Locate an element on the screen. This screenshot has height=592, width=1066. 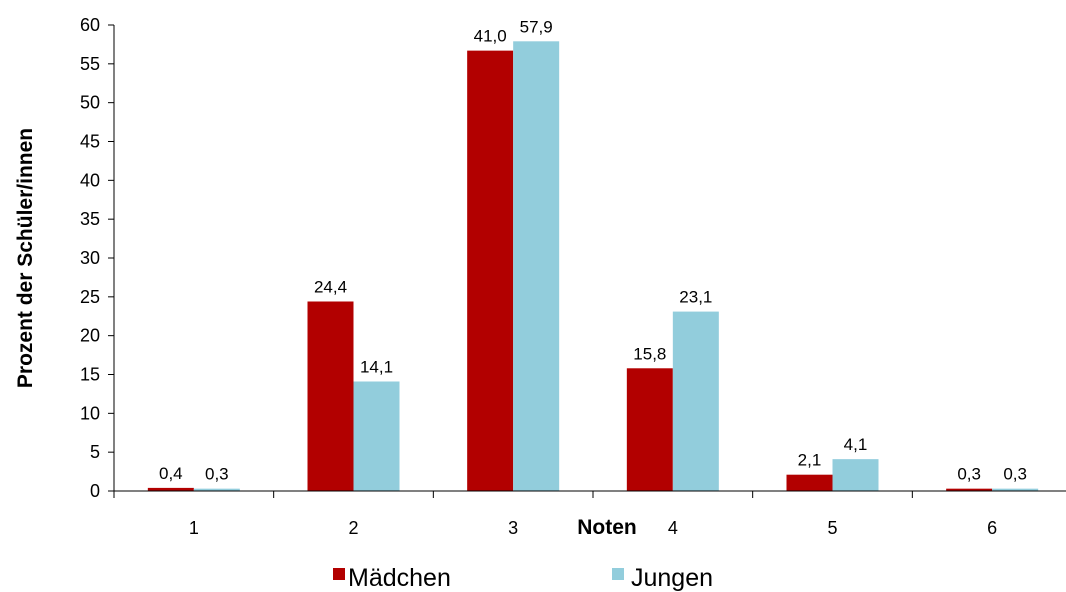
x-tick-label: 5 is located at coordinates (832, 528).